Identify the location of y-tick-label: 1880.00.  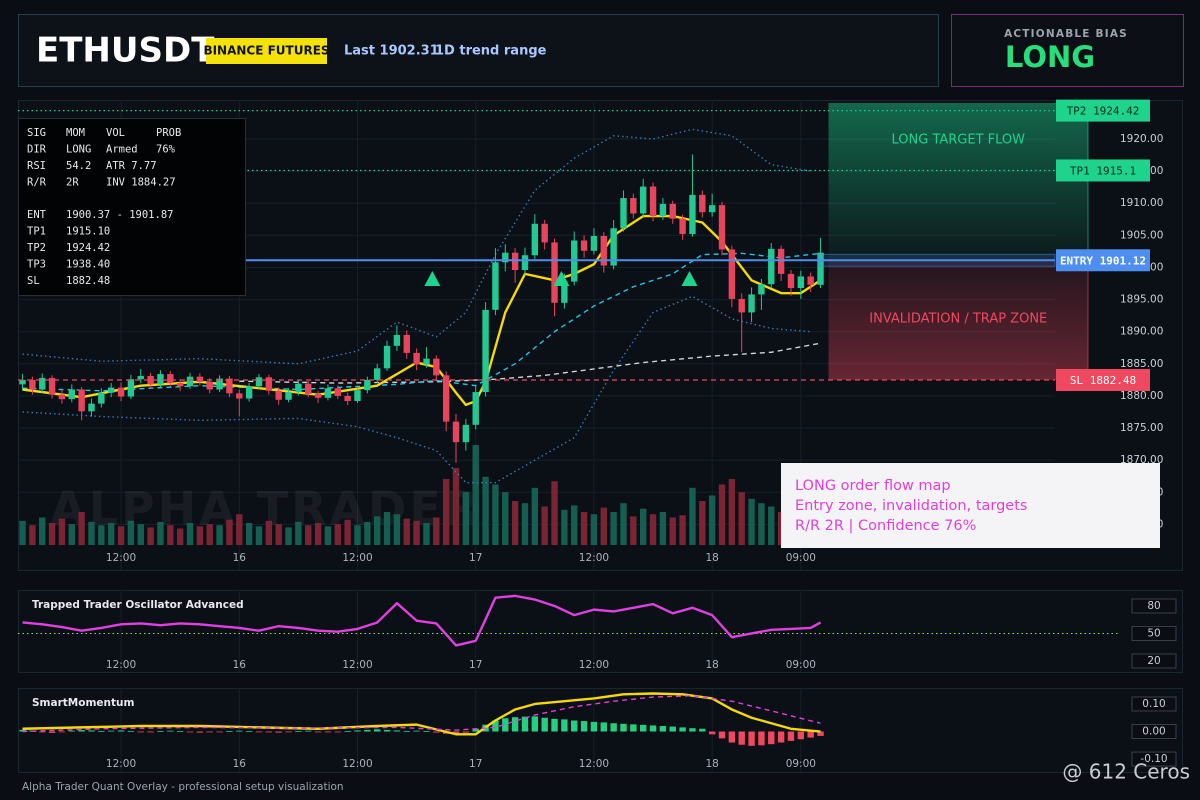
(1141, 396).